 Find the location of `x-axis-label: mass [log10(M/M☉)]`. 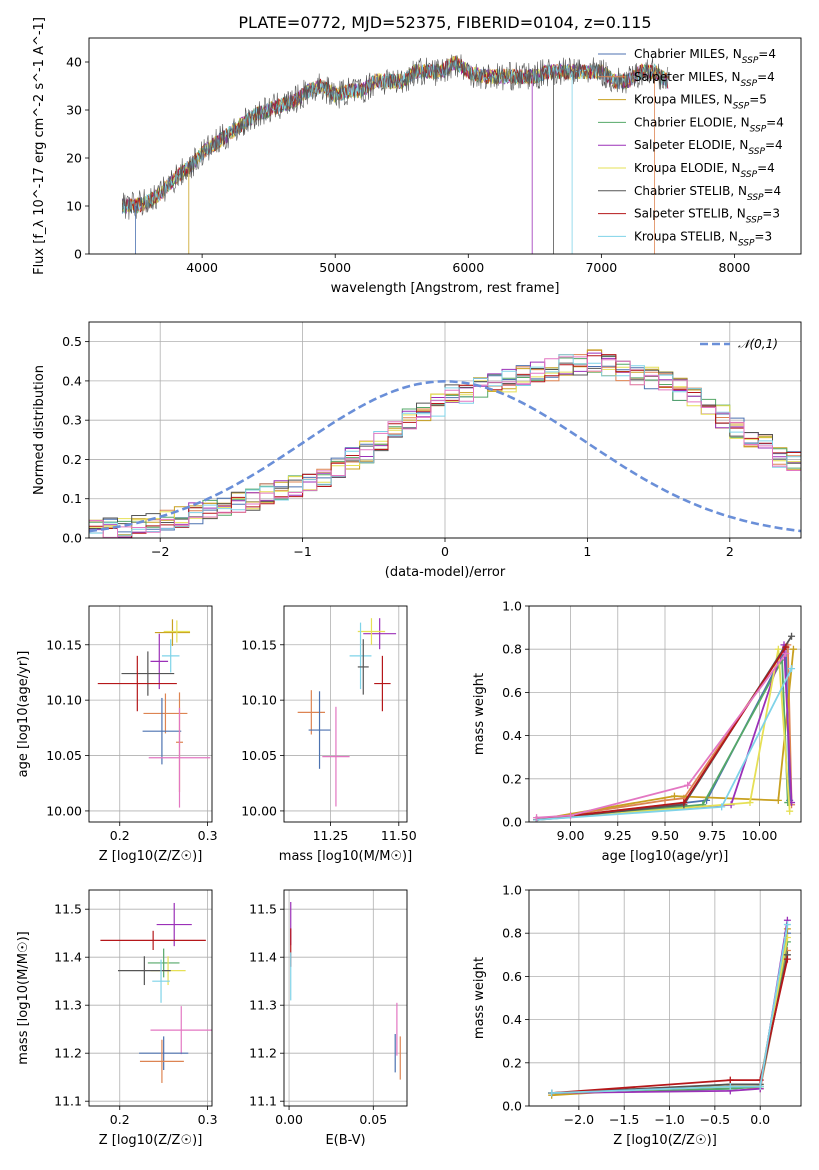

x-axis-label: mass [log10(M/M☉)] is located at coordinates (345, 856).